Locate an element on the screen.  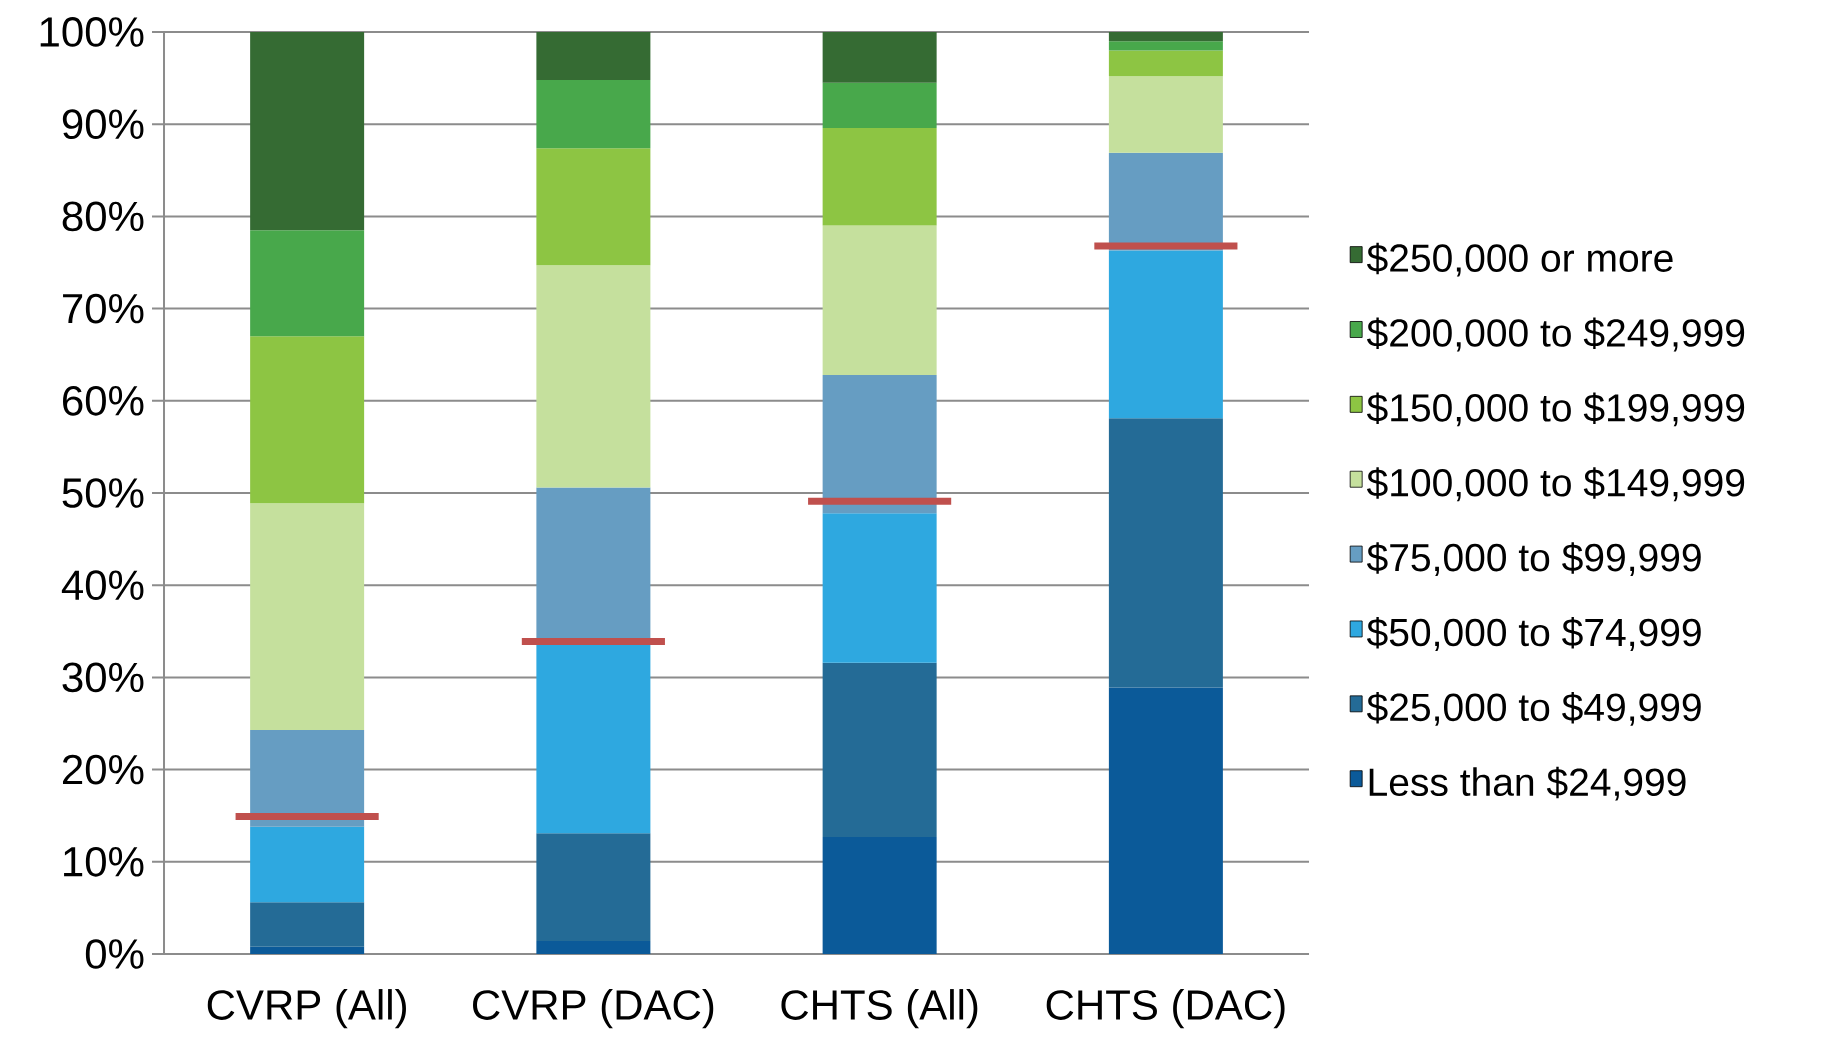
legend-label: $250,000 or more is located at coordinates (1519, 259).